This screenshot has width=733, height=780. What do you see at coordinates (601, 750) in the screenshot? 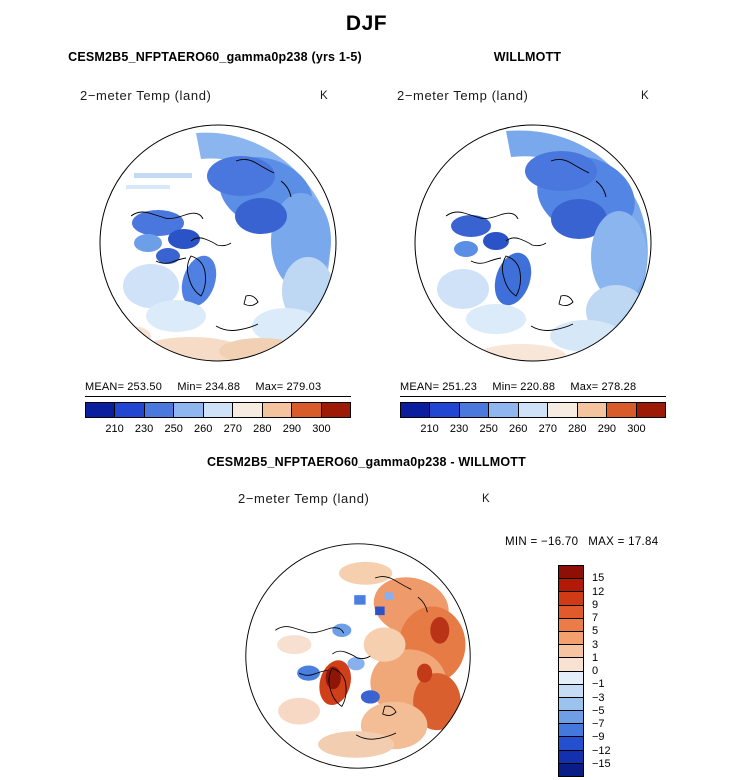
I see `colorbar-tick: −12` at bounding box center [601, 750].